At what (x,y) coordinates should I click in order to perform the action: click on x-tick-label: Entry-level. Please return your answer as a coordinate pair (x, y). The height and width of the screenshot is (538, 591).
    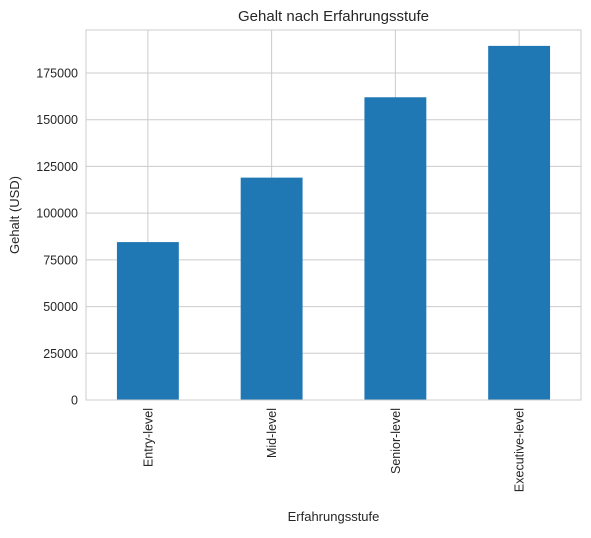
    Looking at the image, I should click on (148, 437).